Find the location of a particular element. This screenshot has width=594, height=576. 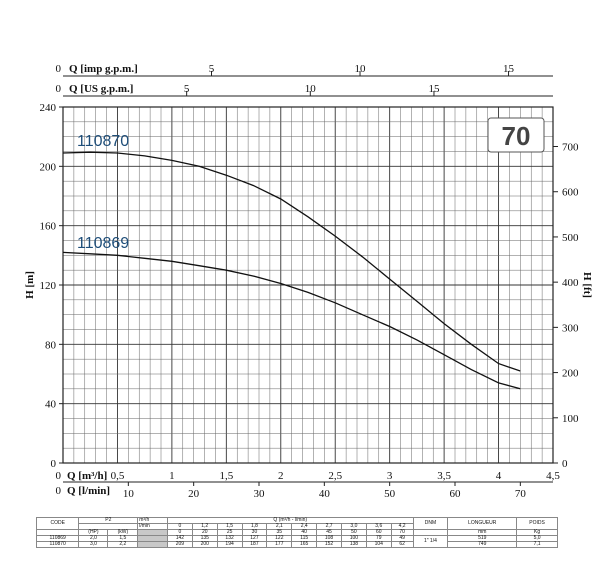

series-label-110869: 110869 is located at coordinates (103, 243).